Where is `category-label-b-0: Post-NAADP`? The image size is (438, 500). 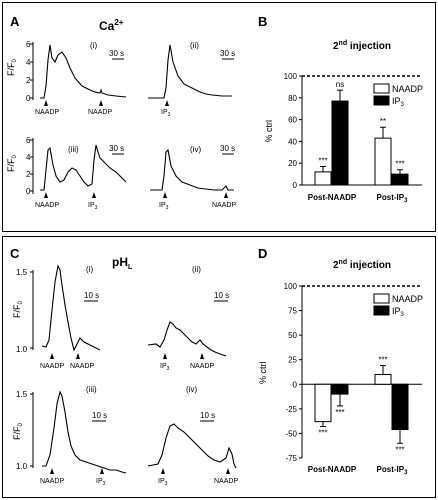 category-label-b-0: Post-NAADP is located at coordinates (332, 197).